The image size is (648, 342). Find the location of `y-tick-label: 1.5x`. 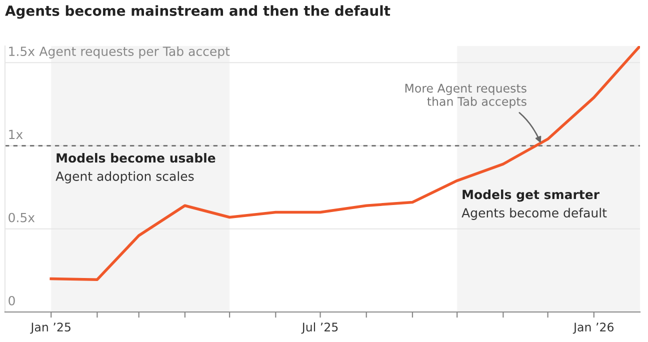

y-tick-label: 1.5x is located at coordinates (22, 51).